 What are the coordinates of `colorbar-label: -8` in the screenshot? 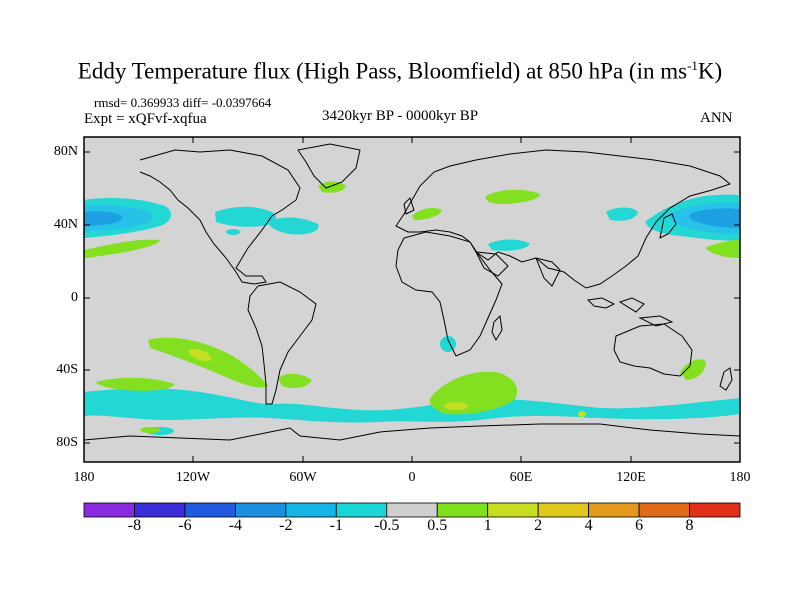 It's located at (134, 525).